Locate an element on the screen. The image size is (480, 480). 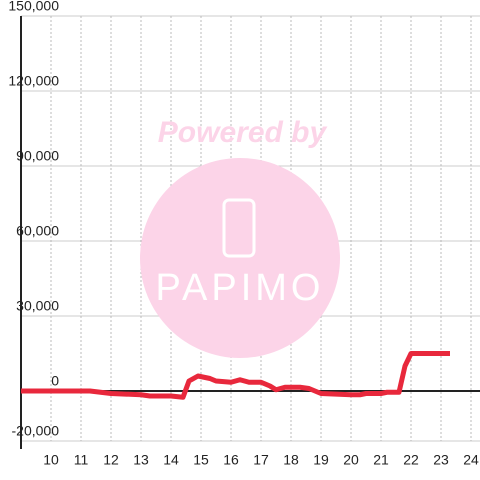
x-tick-label: 10 is located at coordinates (51, 460).